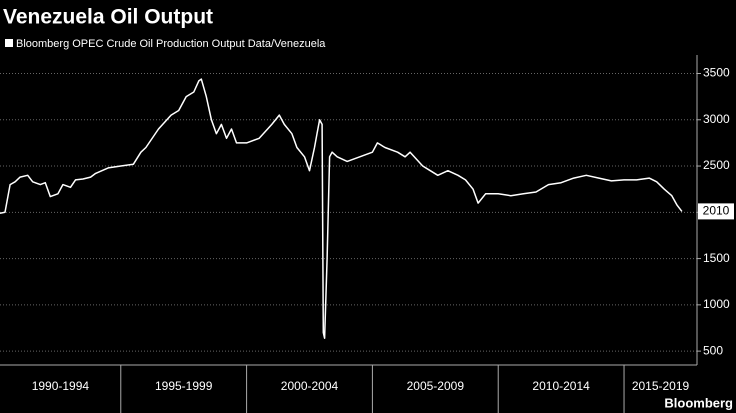 This screenshot has width=736, height=413. I want to click on y-tick-label: 3000, so click(716, 119).